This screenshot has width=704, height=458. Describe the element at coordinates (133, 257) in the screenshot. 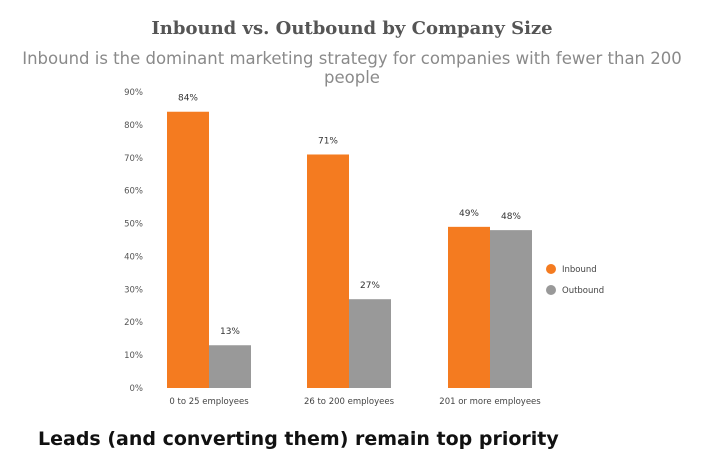

I see `y-tick-label: 40%` at that location.